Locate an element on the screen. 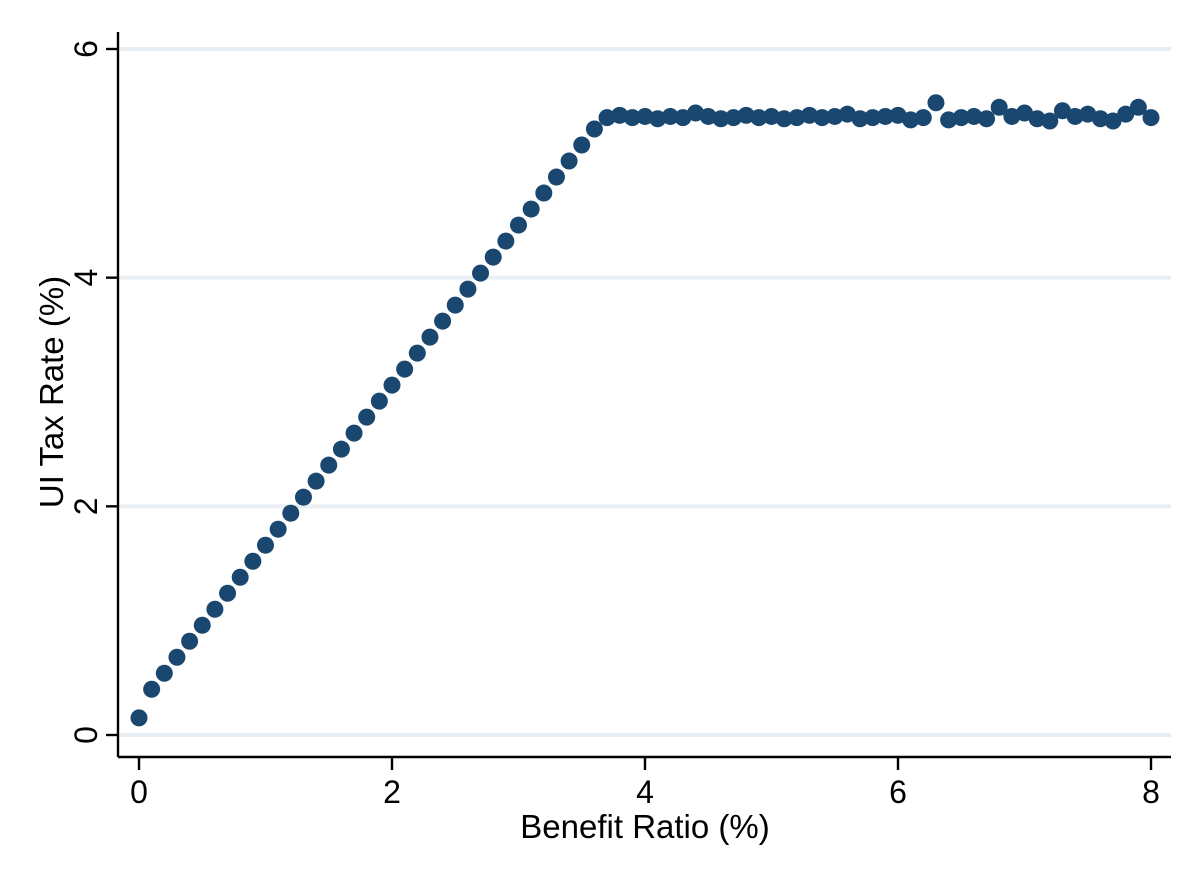 The width and height of the screenshot is (1204, 876). x-tick-label: 6 is located at coordinates (898, 792).